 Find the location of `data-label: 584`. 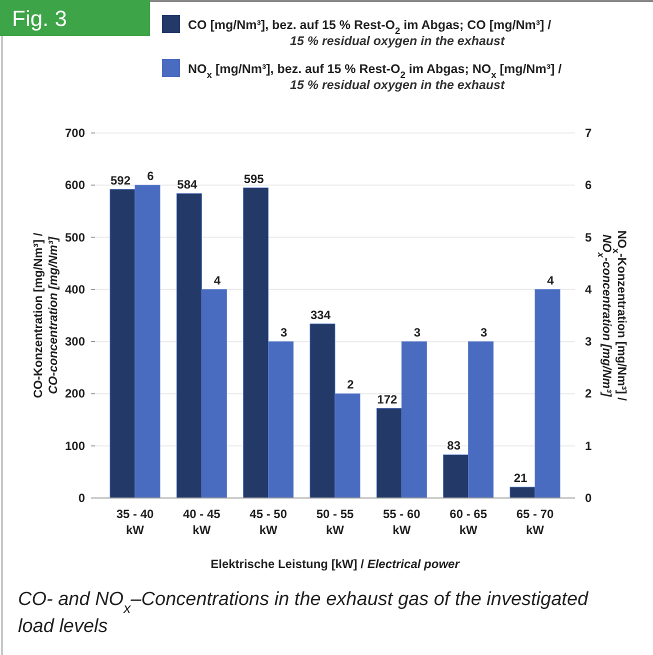

data-label: 584 is located at coordinates (187, 184).